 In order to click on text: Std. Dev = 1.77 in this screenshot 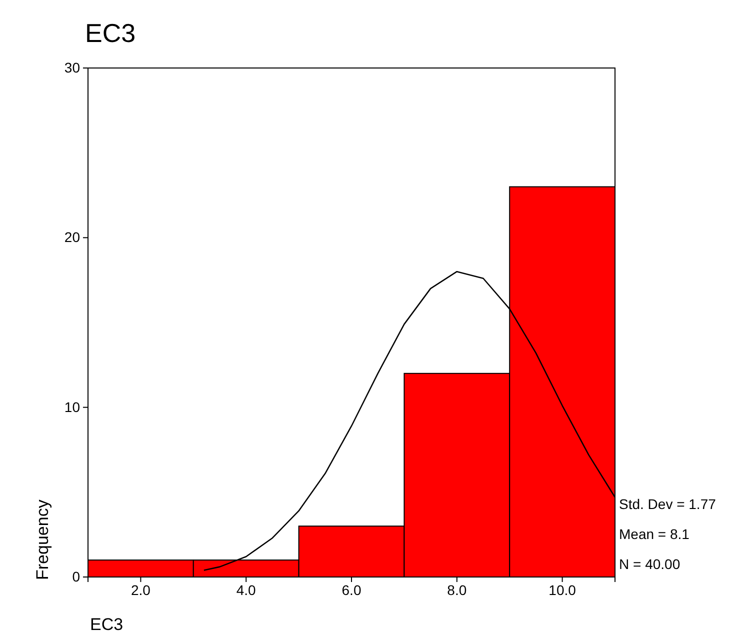, I will do `click(667, 504)`.